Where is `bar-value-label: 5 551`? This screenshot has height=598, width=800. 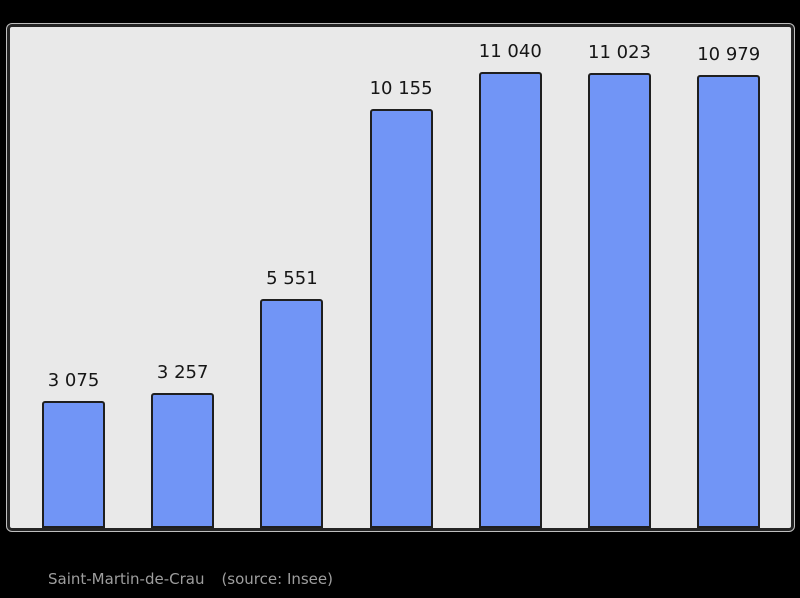 bar-value-label: 5 551 is located at coordinates (292, 278).